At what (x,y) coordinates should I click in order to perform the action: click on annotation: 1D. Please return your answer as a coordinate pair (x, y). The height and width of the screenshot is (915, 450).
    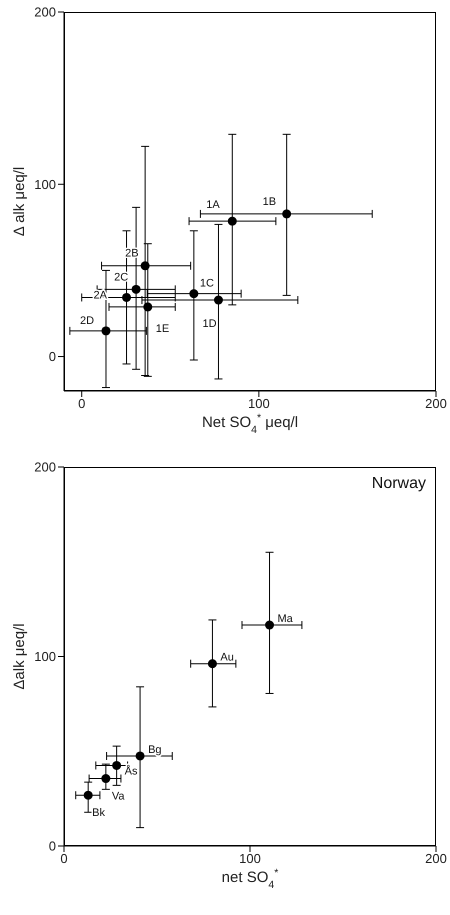
    Looking at the image, I should click on (209, 324).